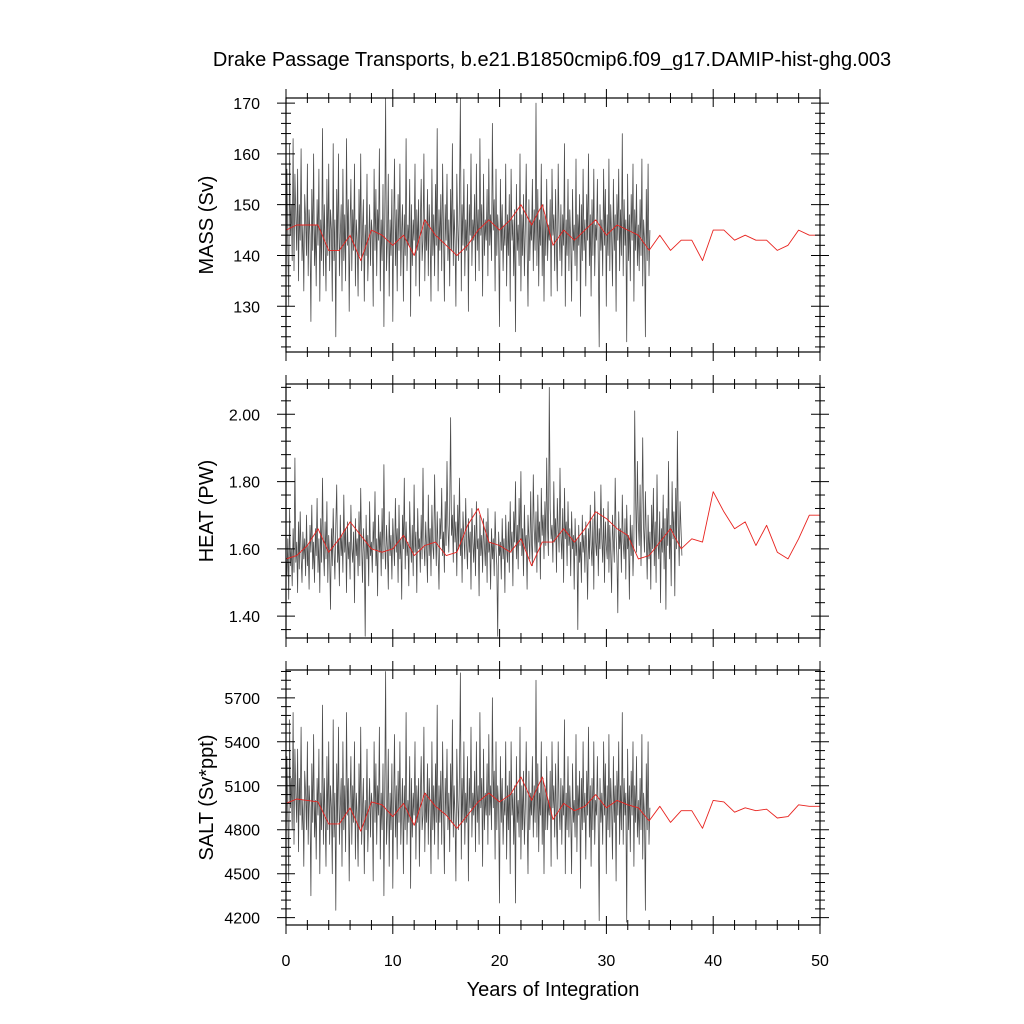  I want to click on y-tick-label: 1.60, so click(244, 550).